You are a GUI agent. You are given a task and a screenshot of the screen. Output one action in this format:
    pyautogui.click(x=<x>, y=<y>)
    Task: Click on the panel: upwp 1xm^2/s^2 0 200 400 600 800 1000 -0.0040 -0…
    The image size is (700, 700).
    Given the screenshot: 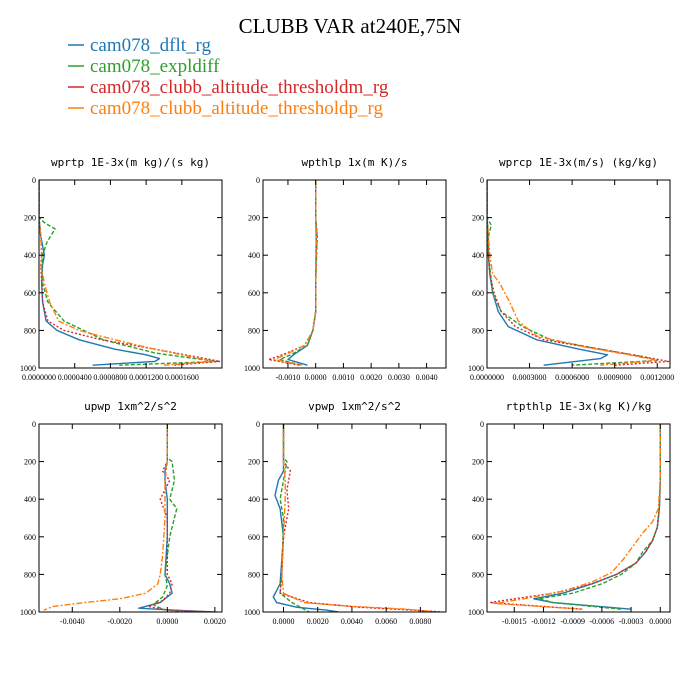 What is the action you would take?
    pyautogui.click(x=123, y=513)
    